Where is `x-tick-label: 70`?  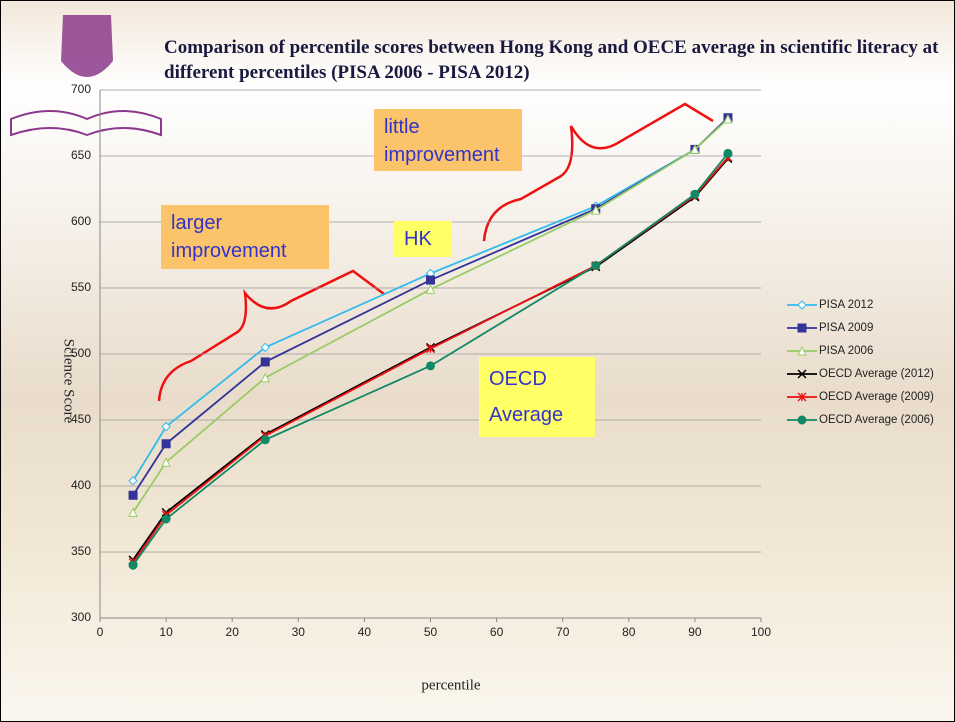 x-tick-label: 70 is located at coordinates (563, 632).